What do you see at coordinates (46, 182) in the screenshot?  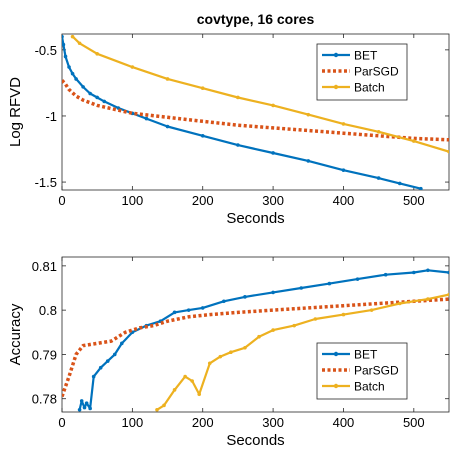 I see `y-tick-label: -1.5` at bounding box center [46, 182].